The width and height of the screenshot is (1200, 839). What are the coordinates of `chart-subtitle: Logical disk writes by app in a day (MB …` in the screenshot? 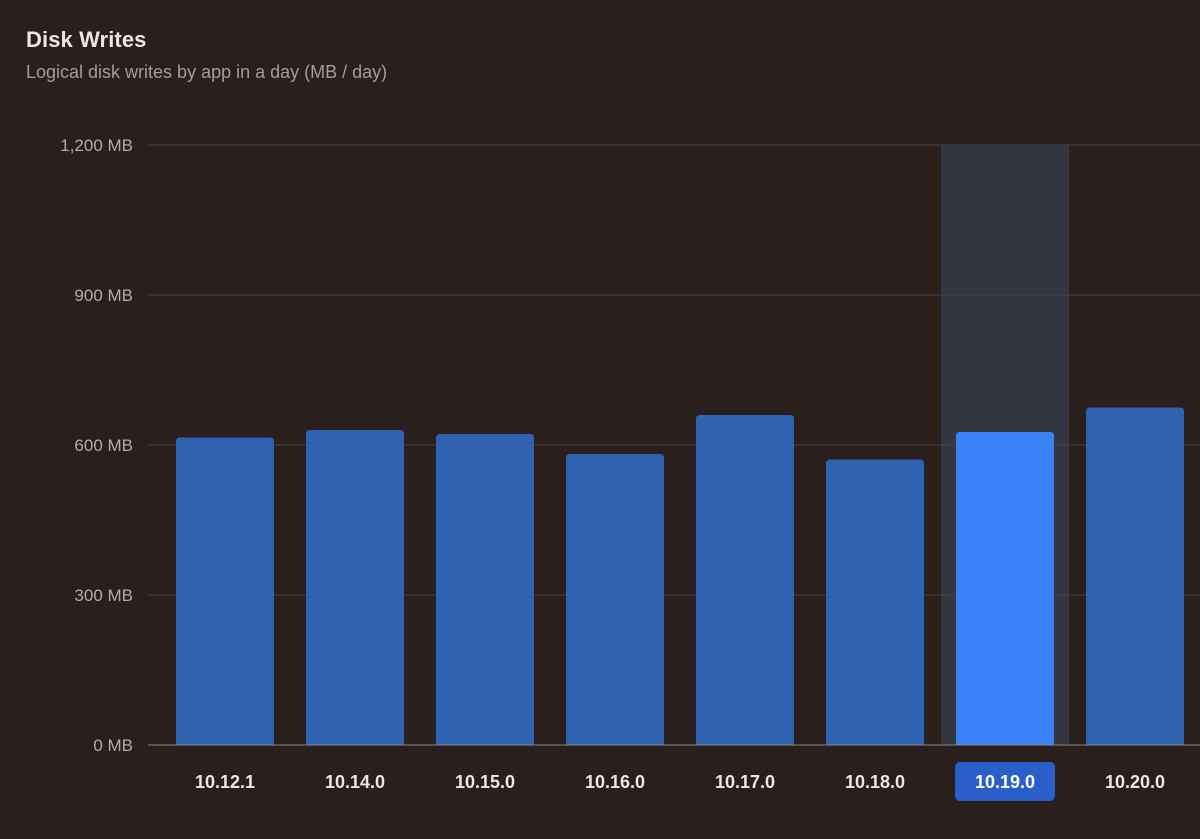 It's located at (207, 72).